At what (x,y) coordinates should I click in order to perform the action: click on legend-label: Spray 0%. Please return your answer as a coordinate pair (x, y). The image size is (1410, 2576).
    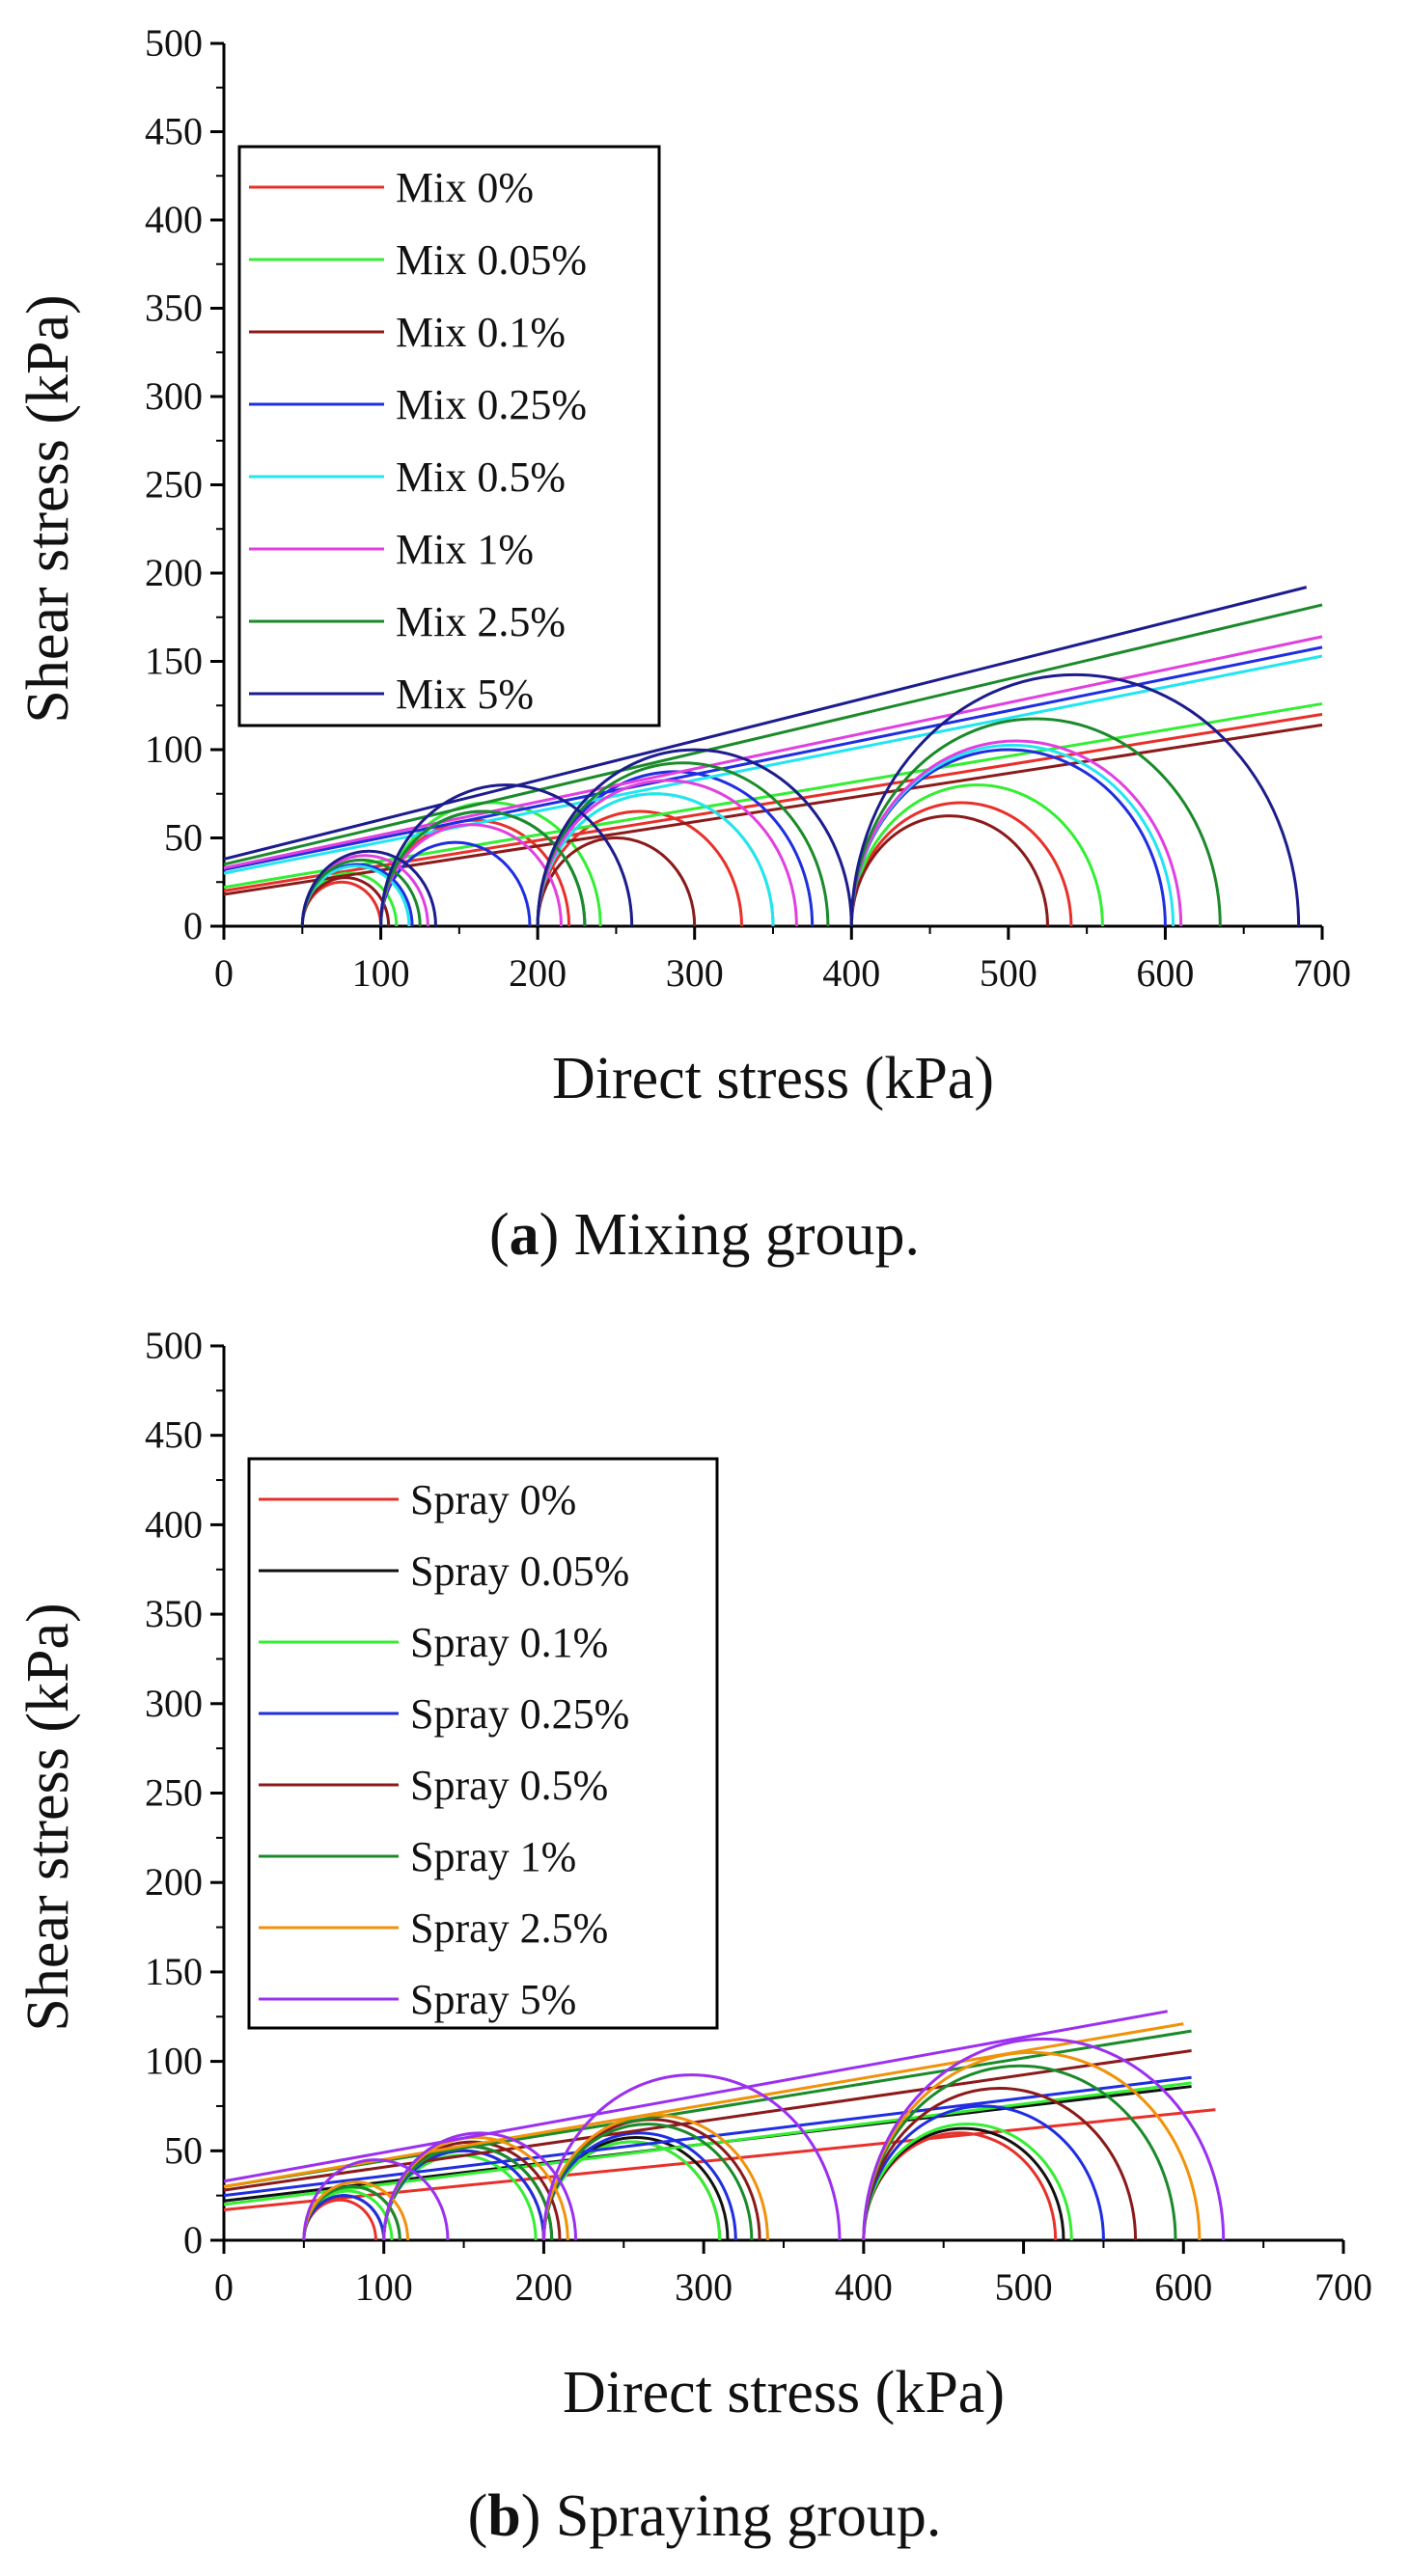
    Looking at the image, I should click on (493, 1499).